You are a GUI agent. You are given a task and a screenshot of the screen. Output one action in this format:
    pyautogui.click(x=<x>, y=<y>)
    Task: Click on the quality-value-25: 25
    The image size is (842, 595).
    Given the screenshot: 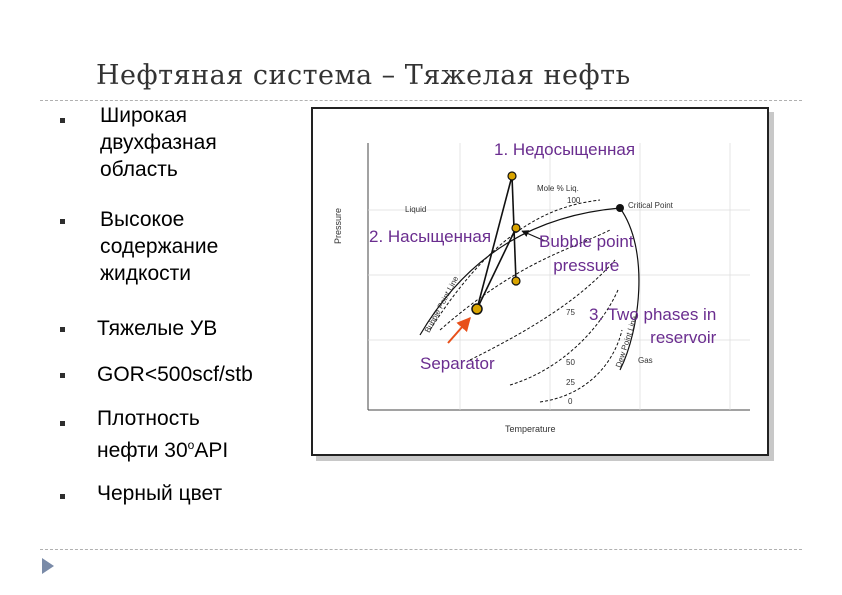 What is the action you would take?
    pyautogui.click(x=570, y=382)
    